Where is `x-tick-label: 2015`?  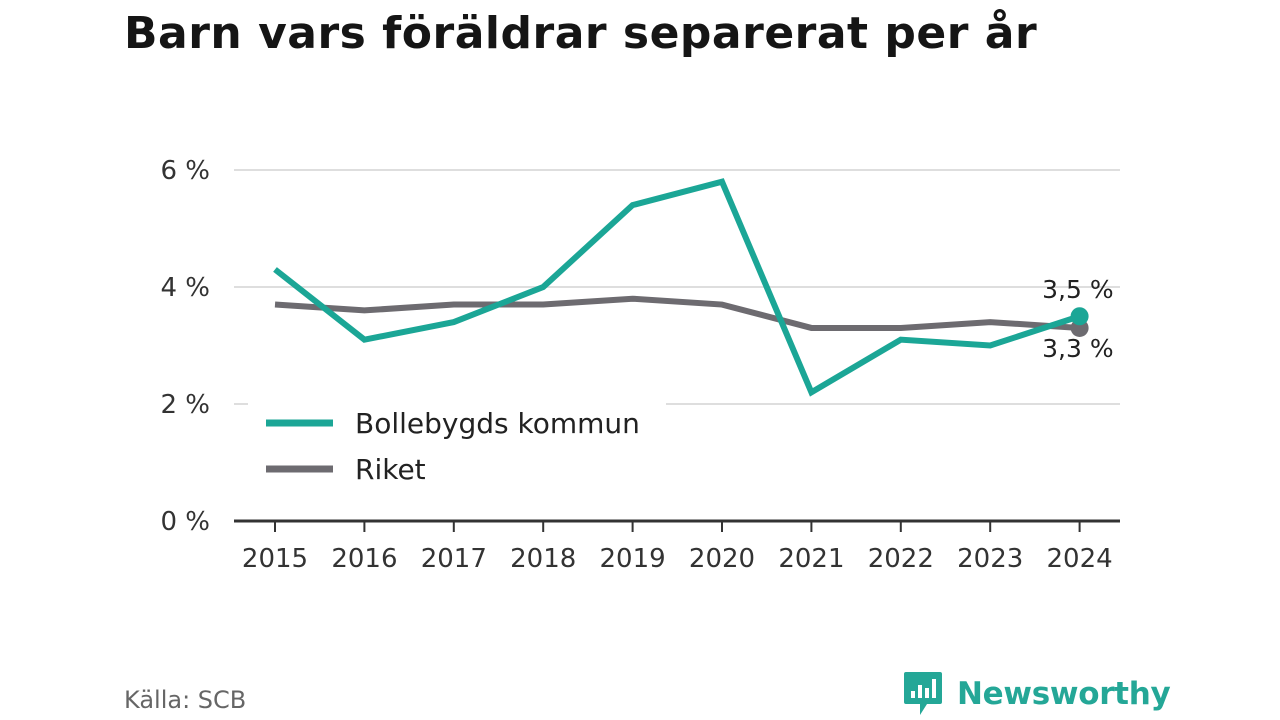
x-tick-label: 2015 is located at coordinates (275, 559).